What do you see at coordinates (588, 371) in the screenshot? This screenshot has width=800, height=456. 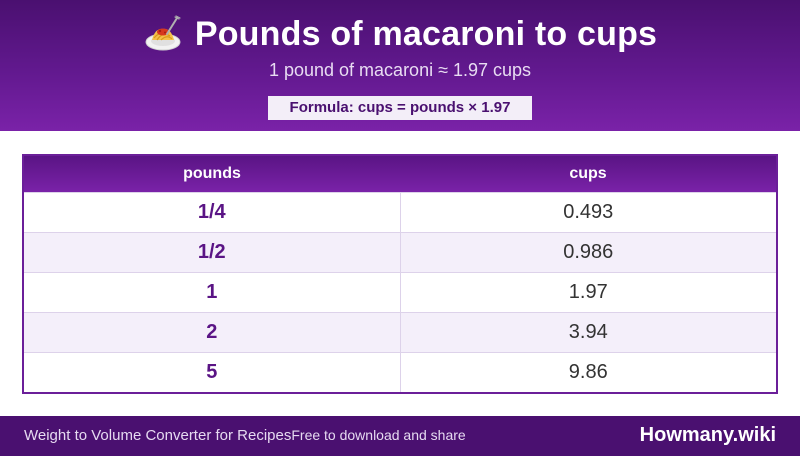 I see `cups-cell: 9.86` at bounding box center [588, 371].